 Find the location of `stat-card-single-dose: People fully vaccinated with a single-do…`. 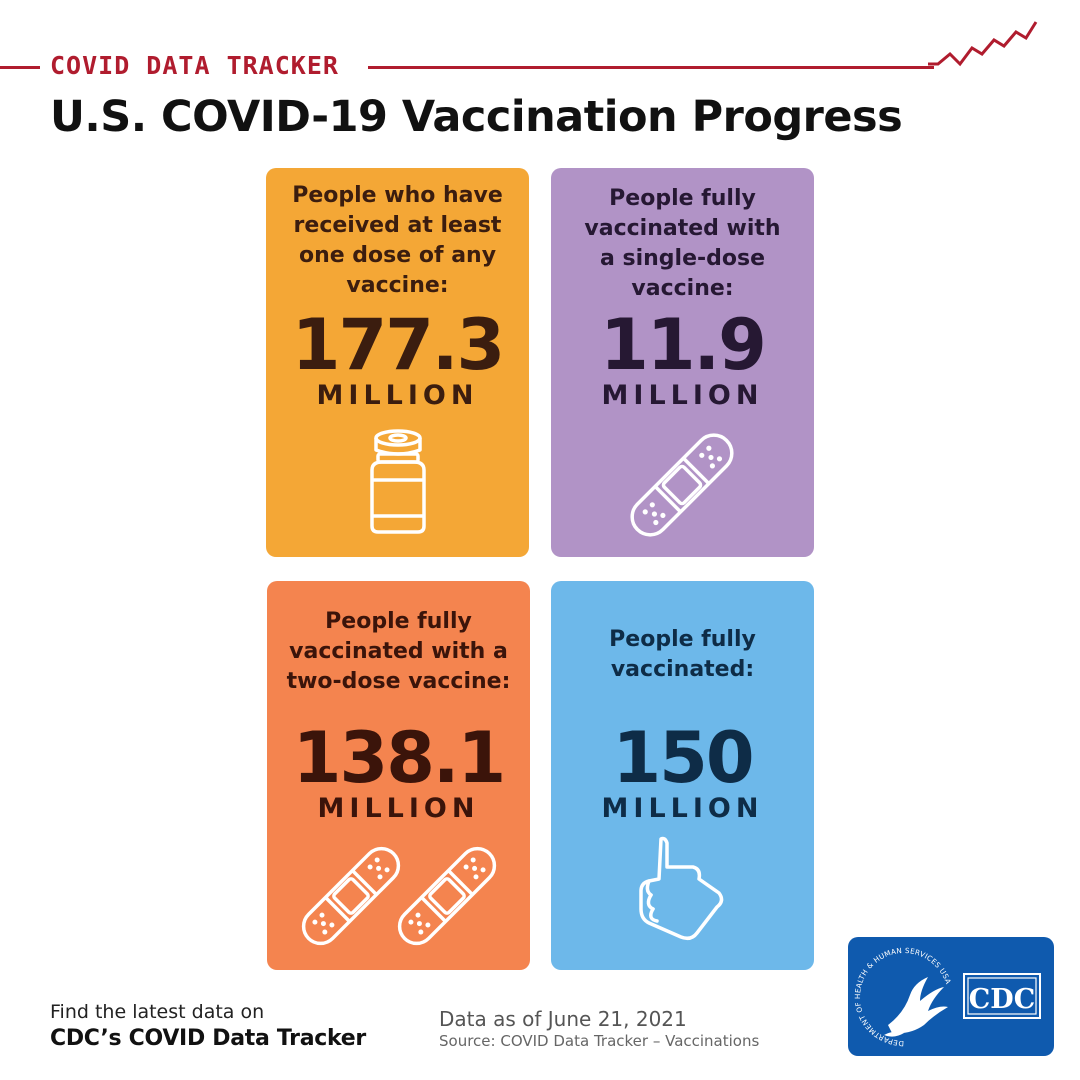

stat-card-single-dose: People fully vaccinated with a single-do… is located at coordinates (682, 362).